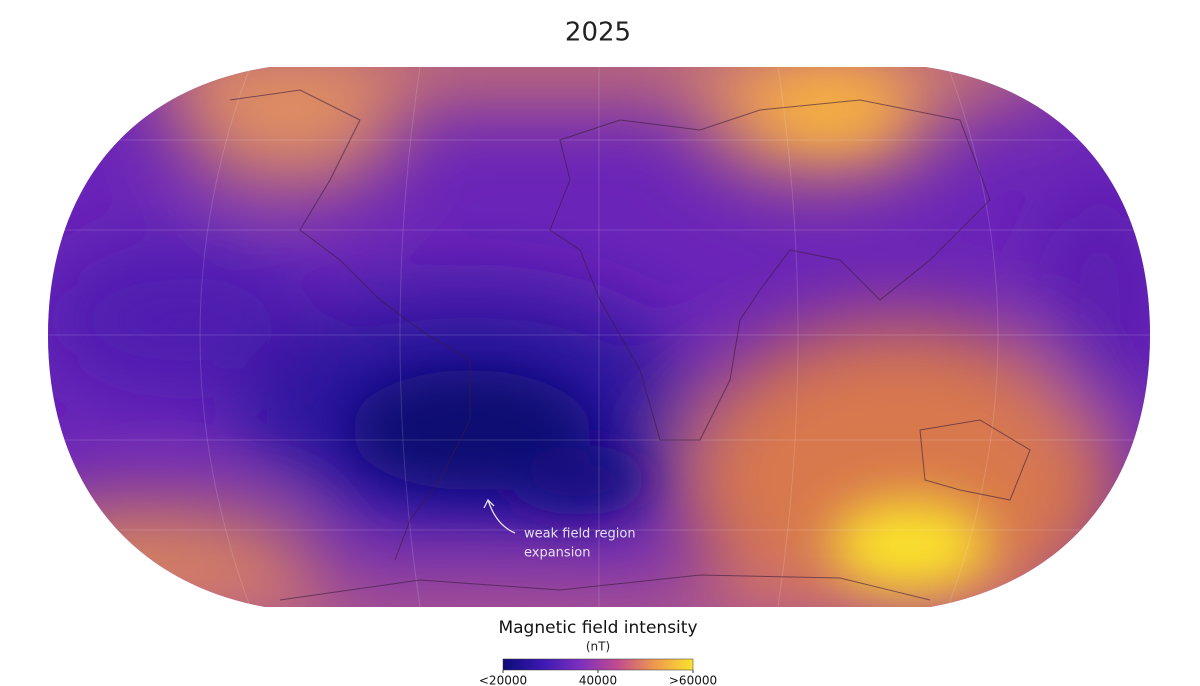  What do you see at coordinates (501, 516) in the screenshot?
I see `annotation-arrow` at bounding box center [501, 516].